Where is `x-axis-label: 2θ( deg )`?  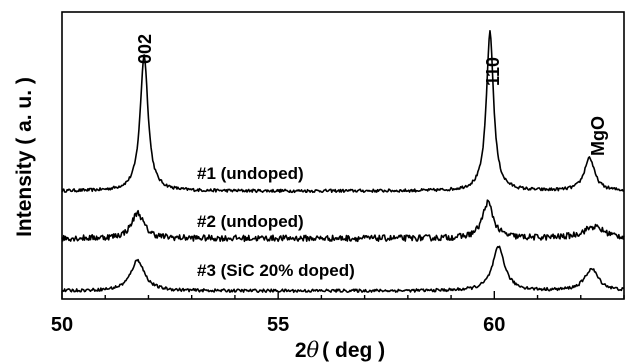 x-axis-label: 2θ( deg ) is located at coordinates (340, 350).